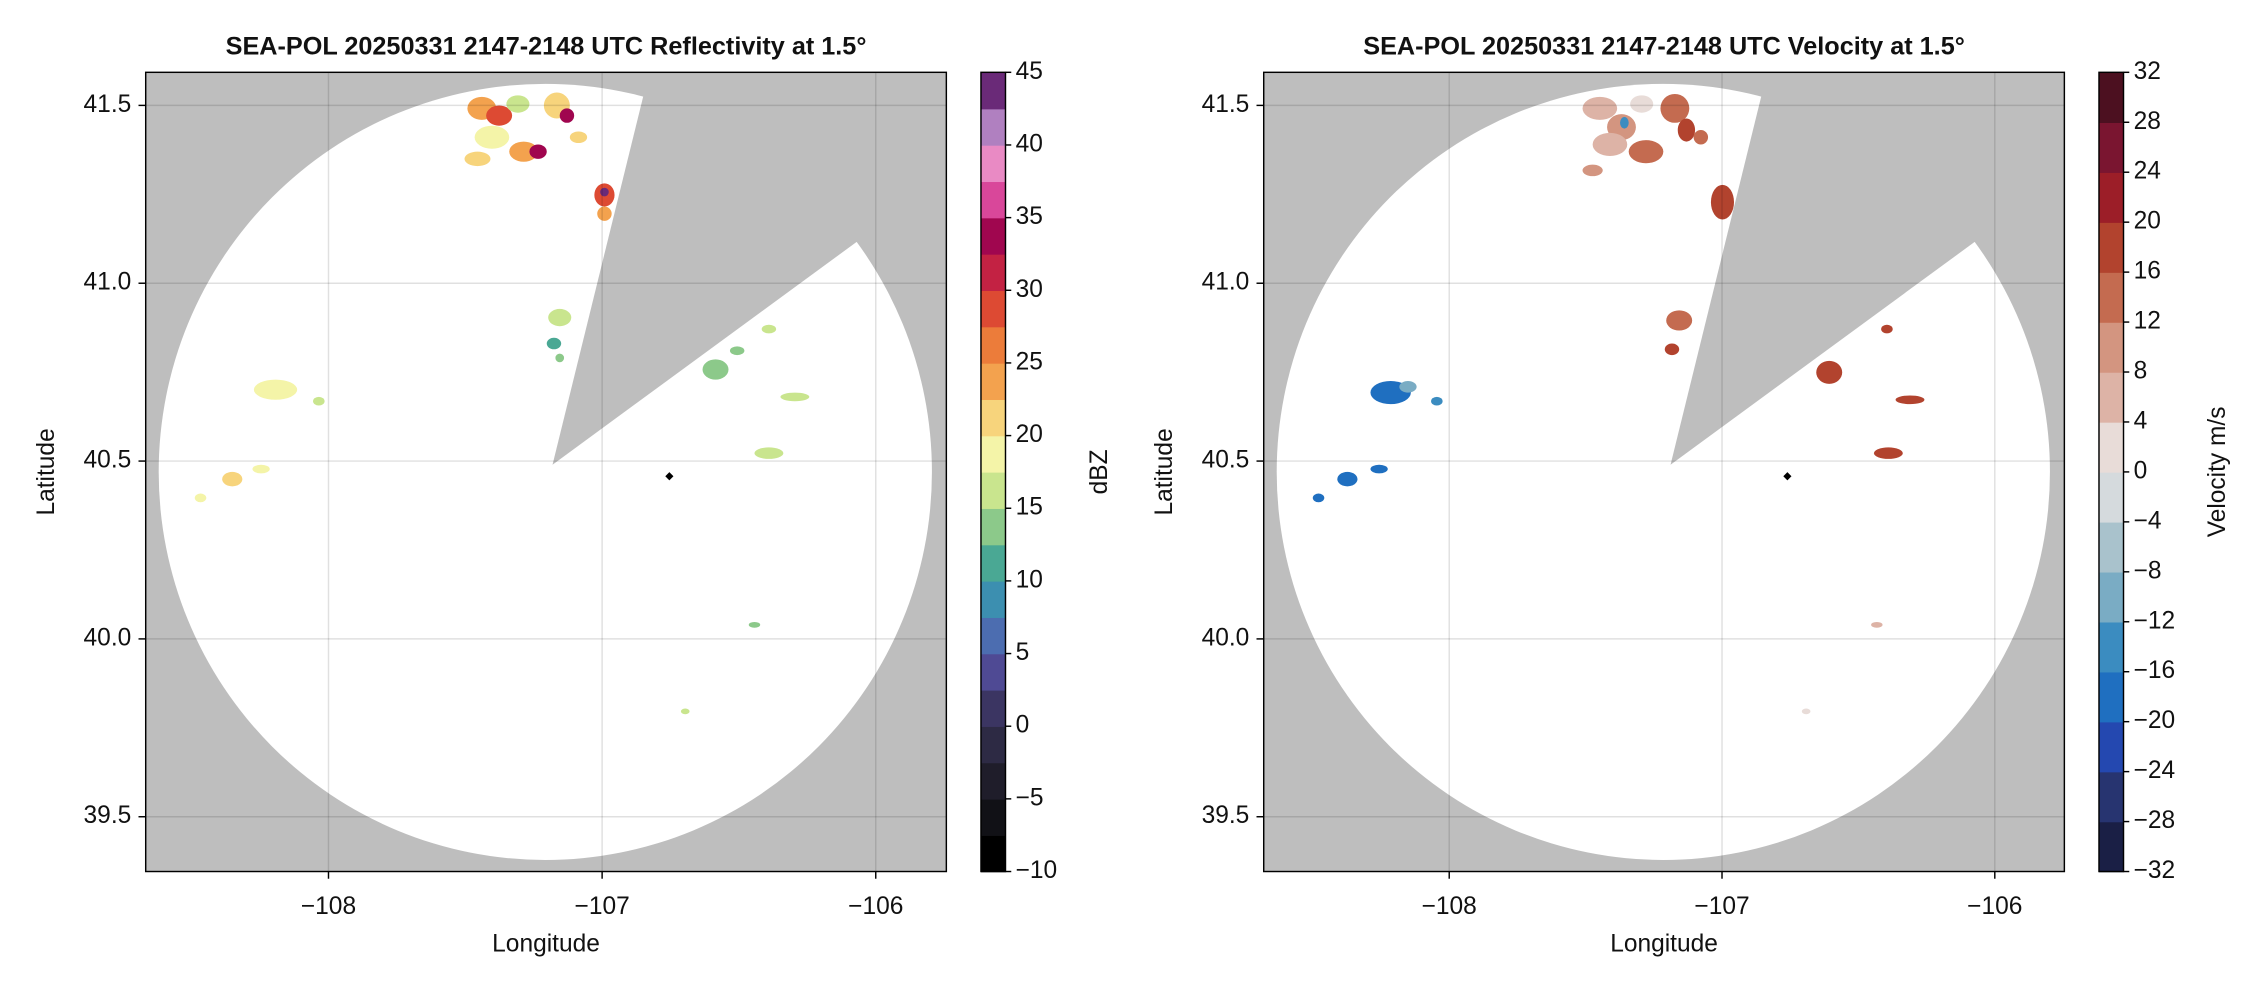 The height and width of the screenshot is (990, 2262). I want to click on colorbar-frame, so click(993, 472).